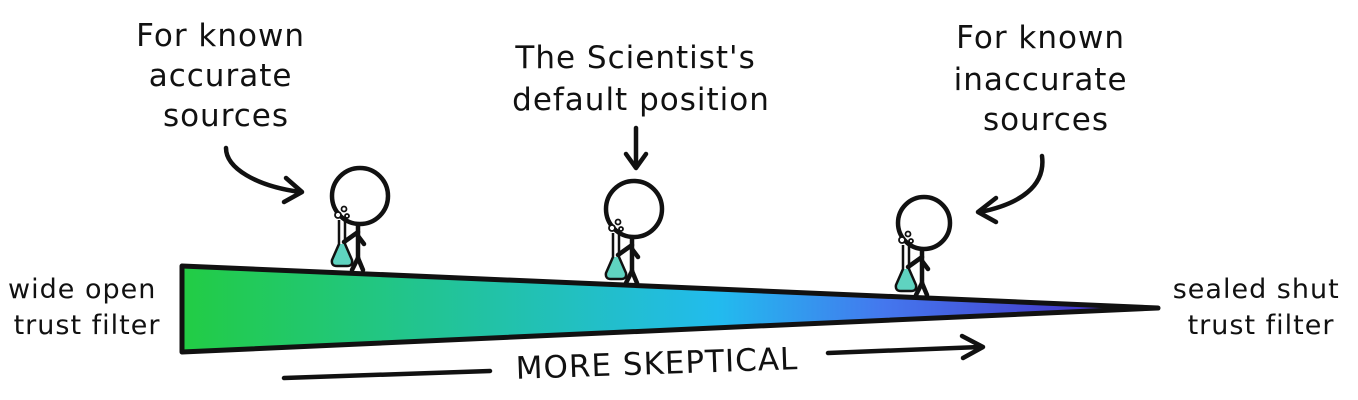 The image size is (1358, 400). What do you see at coordinates (264, 175) in the screenshot?
I see `accurate-callout-arrow-icon` at bounding box center [264, 175].